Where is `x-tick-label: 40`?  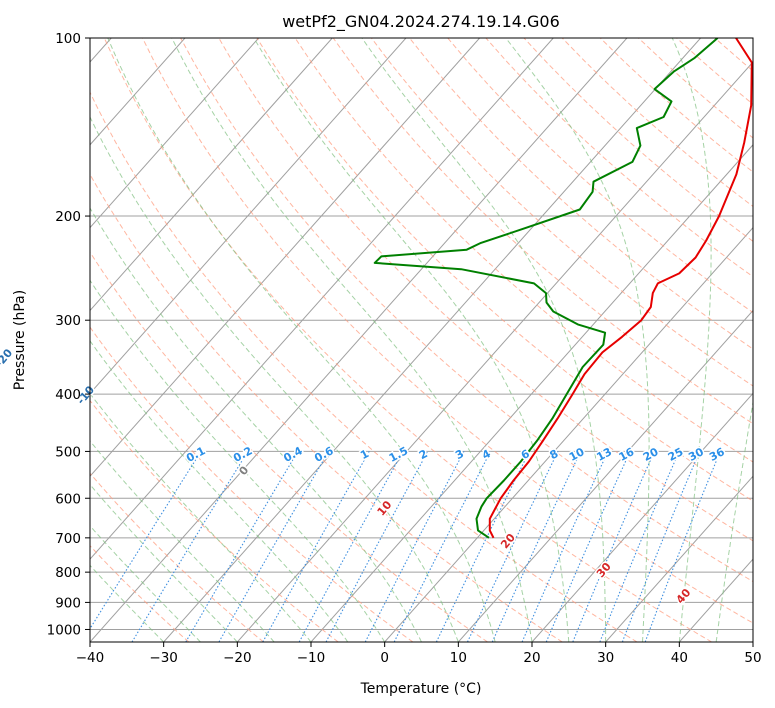
x-tick-label: 40 is located at coordinates (679, 658).